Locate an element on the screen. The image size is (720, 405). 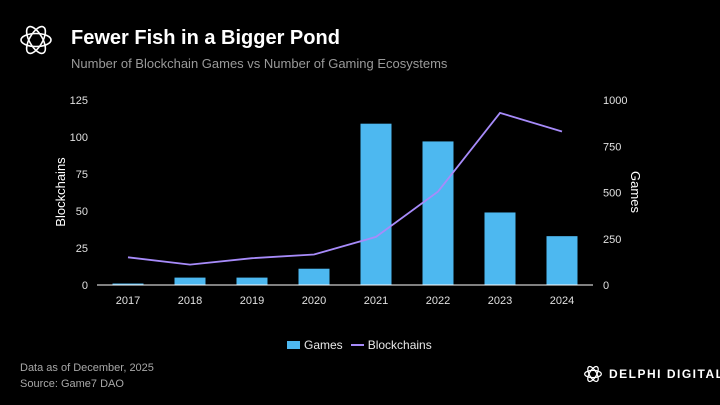
legend-blockchains-swatch is located at coordinates (357, 345).